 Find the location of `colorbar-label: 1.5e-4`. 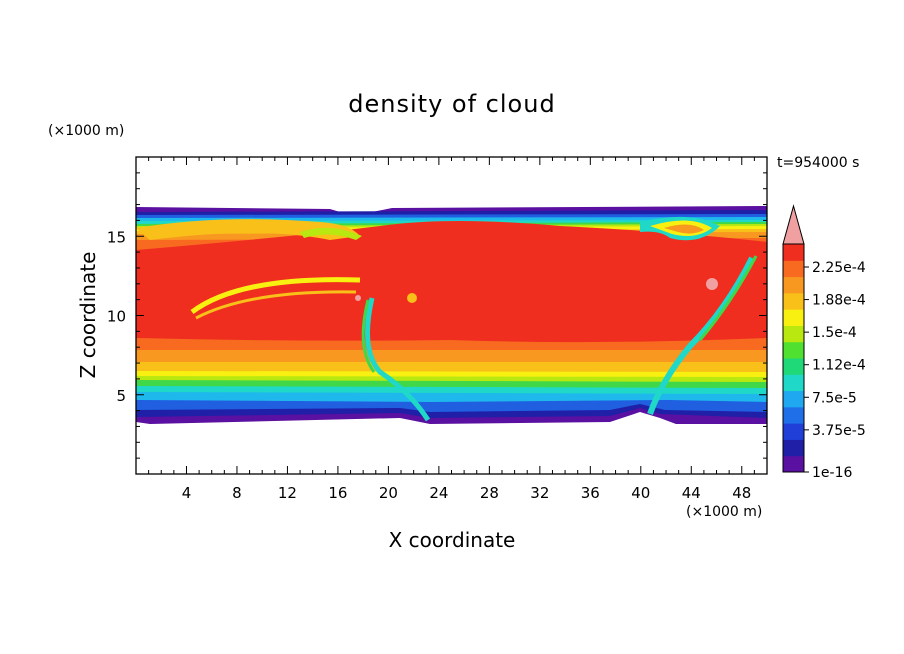

colorbar-label: 1.5e-4 is located at coordinates (834, 333).